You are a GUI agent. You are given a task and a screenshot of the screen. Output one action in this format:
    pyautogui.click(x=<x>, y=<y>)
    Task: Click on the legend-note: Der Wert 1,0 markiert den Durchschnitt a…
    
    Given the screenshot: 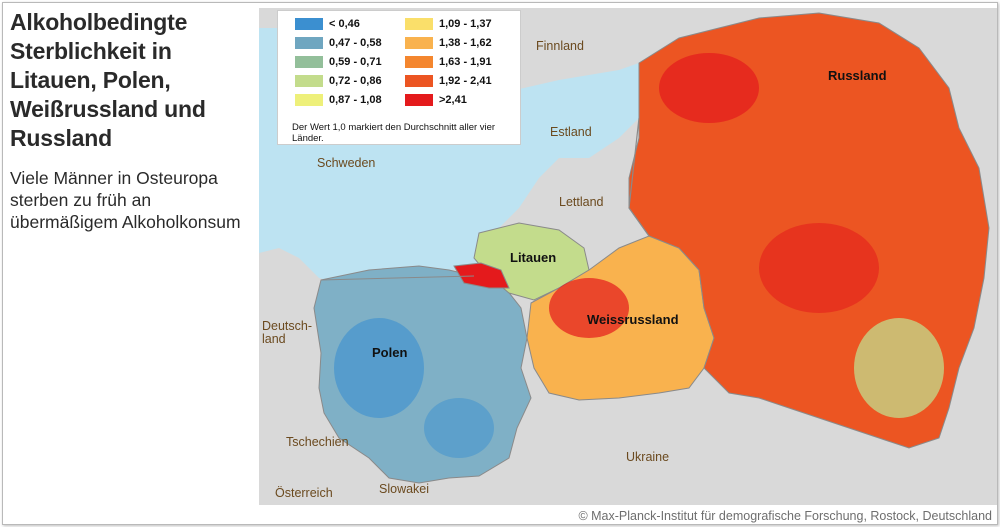 What is the action you would take?
    pyautogui.click(x=394, y=133)
    